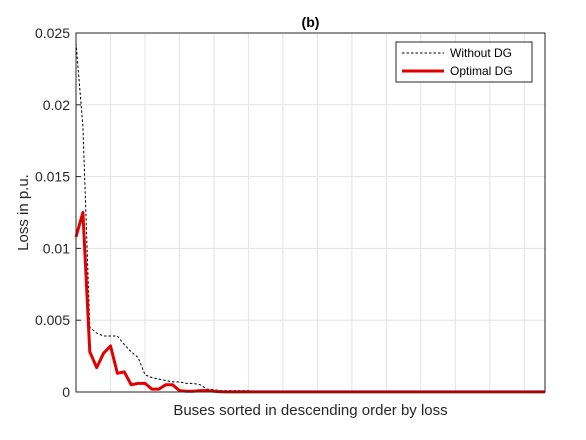  What do you see at coordinates (56, 248) in the screenshot?
I see `y-tick-label: 0.01` at bounding box center [56, 248].